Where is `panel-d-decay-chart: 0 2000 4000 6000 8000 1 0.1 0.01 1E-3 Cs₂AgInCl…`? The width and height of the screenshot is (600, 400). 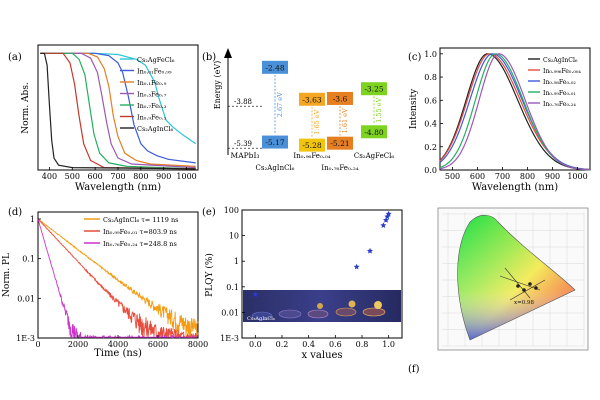 panel-d-decay-chart: 0 2000 4000 6000 8000 1 0.1 0.01 1E-3 Cs₂AgInCl… is located at coordinates (105, 285).